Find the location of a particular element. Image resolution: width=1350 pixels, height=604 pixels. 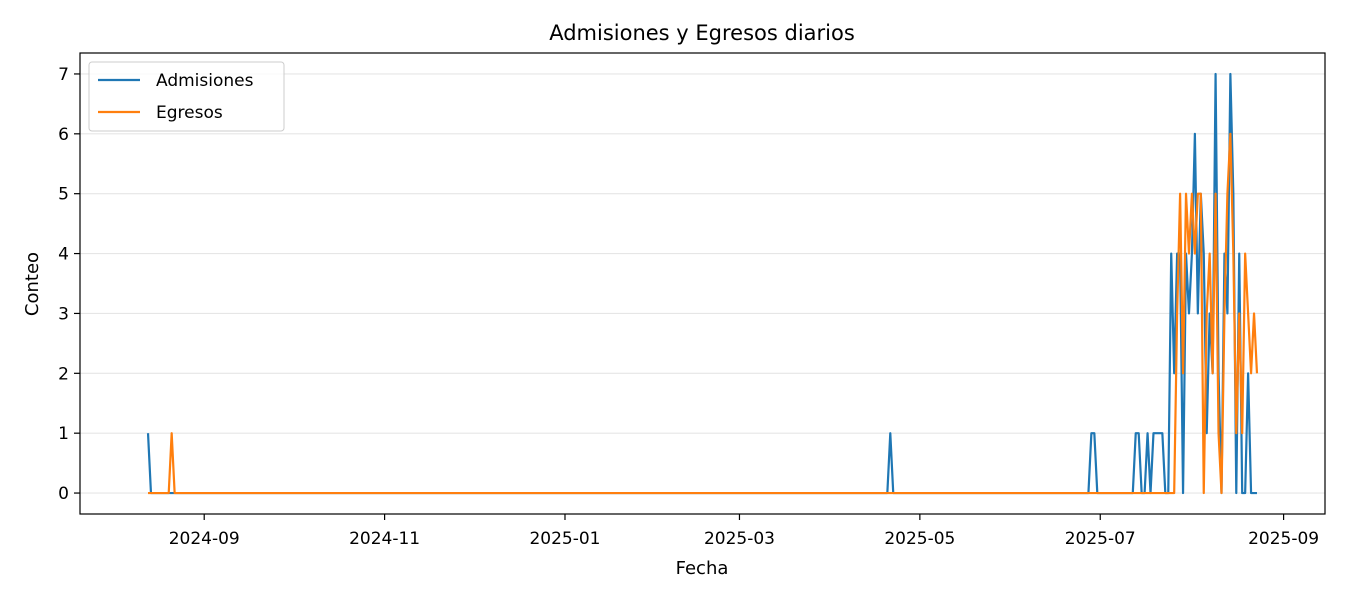

x-tick-label-2025-03: 2025-03 is located at coordinates (739, 539).